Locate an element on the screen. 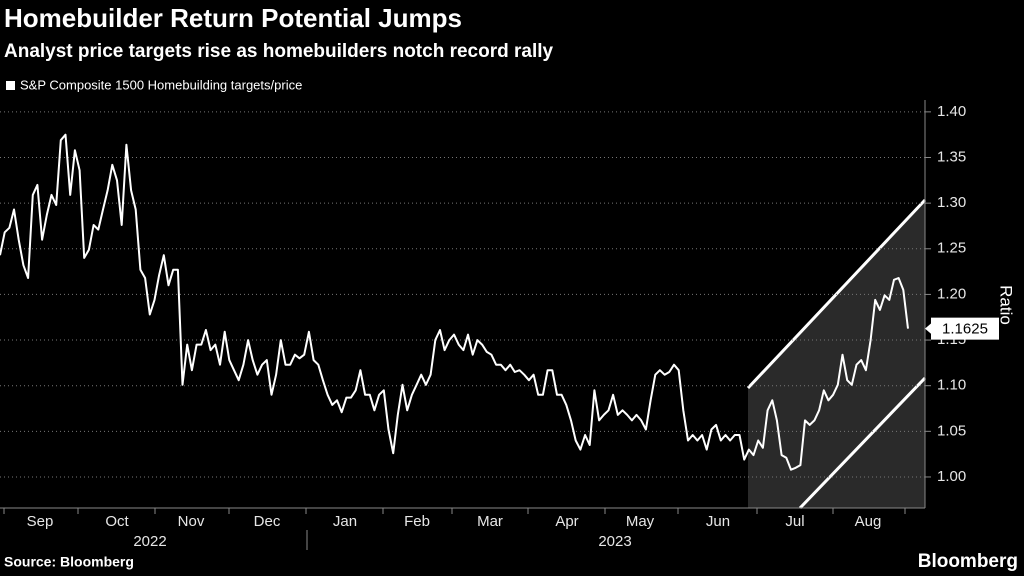 This screenshot has width=1024, height=576. brand: Bloomberg is located at coordinates (968, 561).